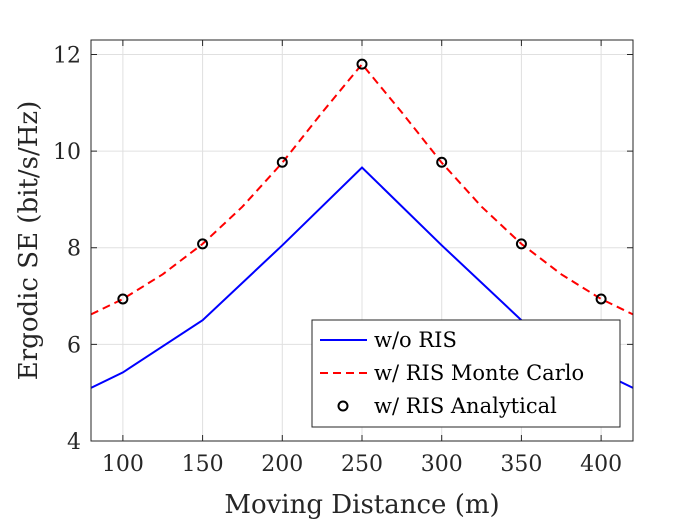 The image size is (700, 525). I want to click on x-tick-label: 250, so click(362, 464).